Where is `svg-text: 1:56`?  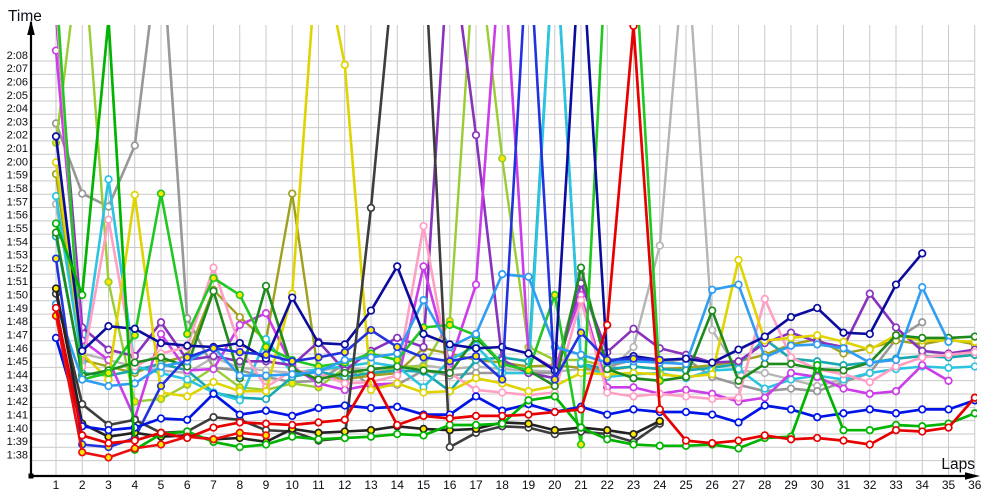
svg-text: 1:56 is located at coordinates (17, 216).